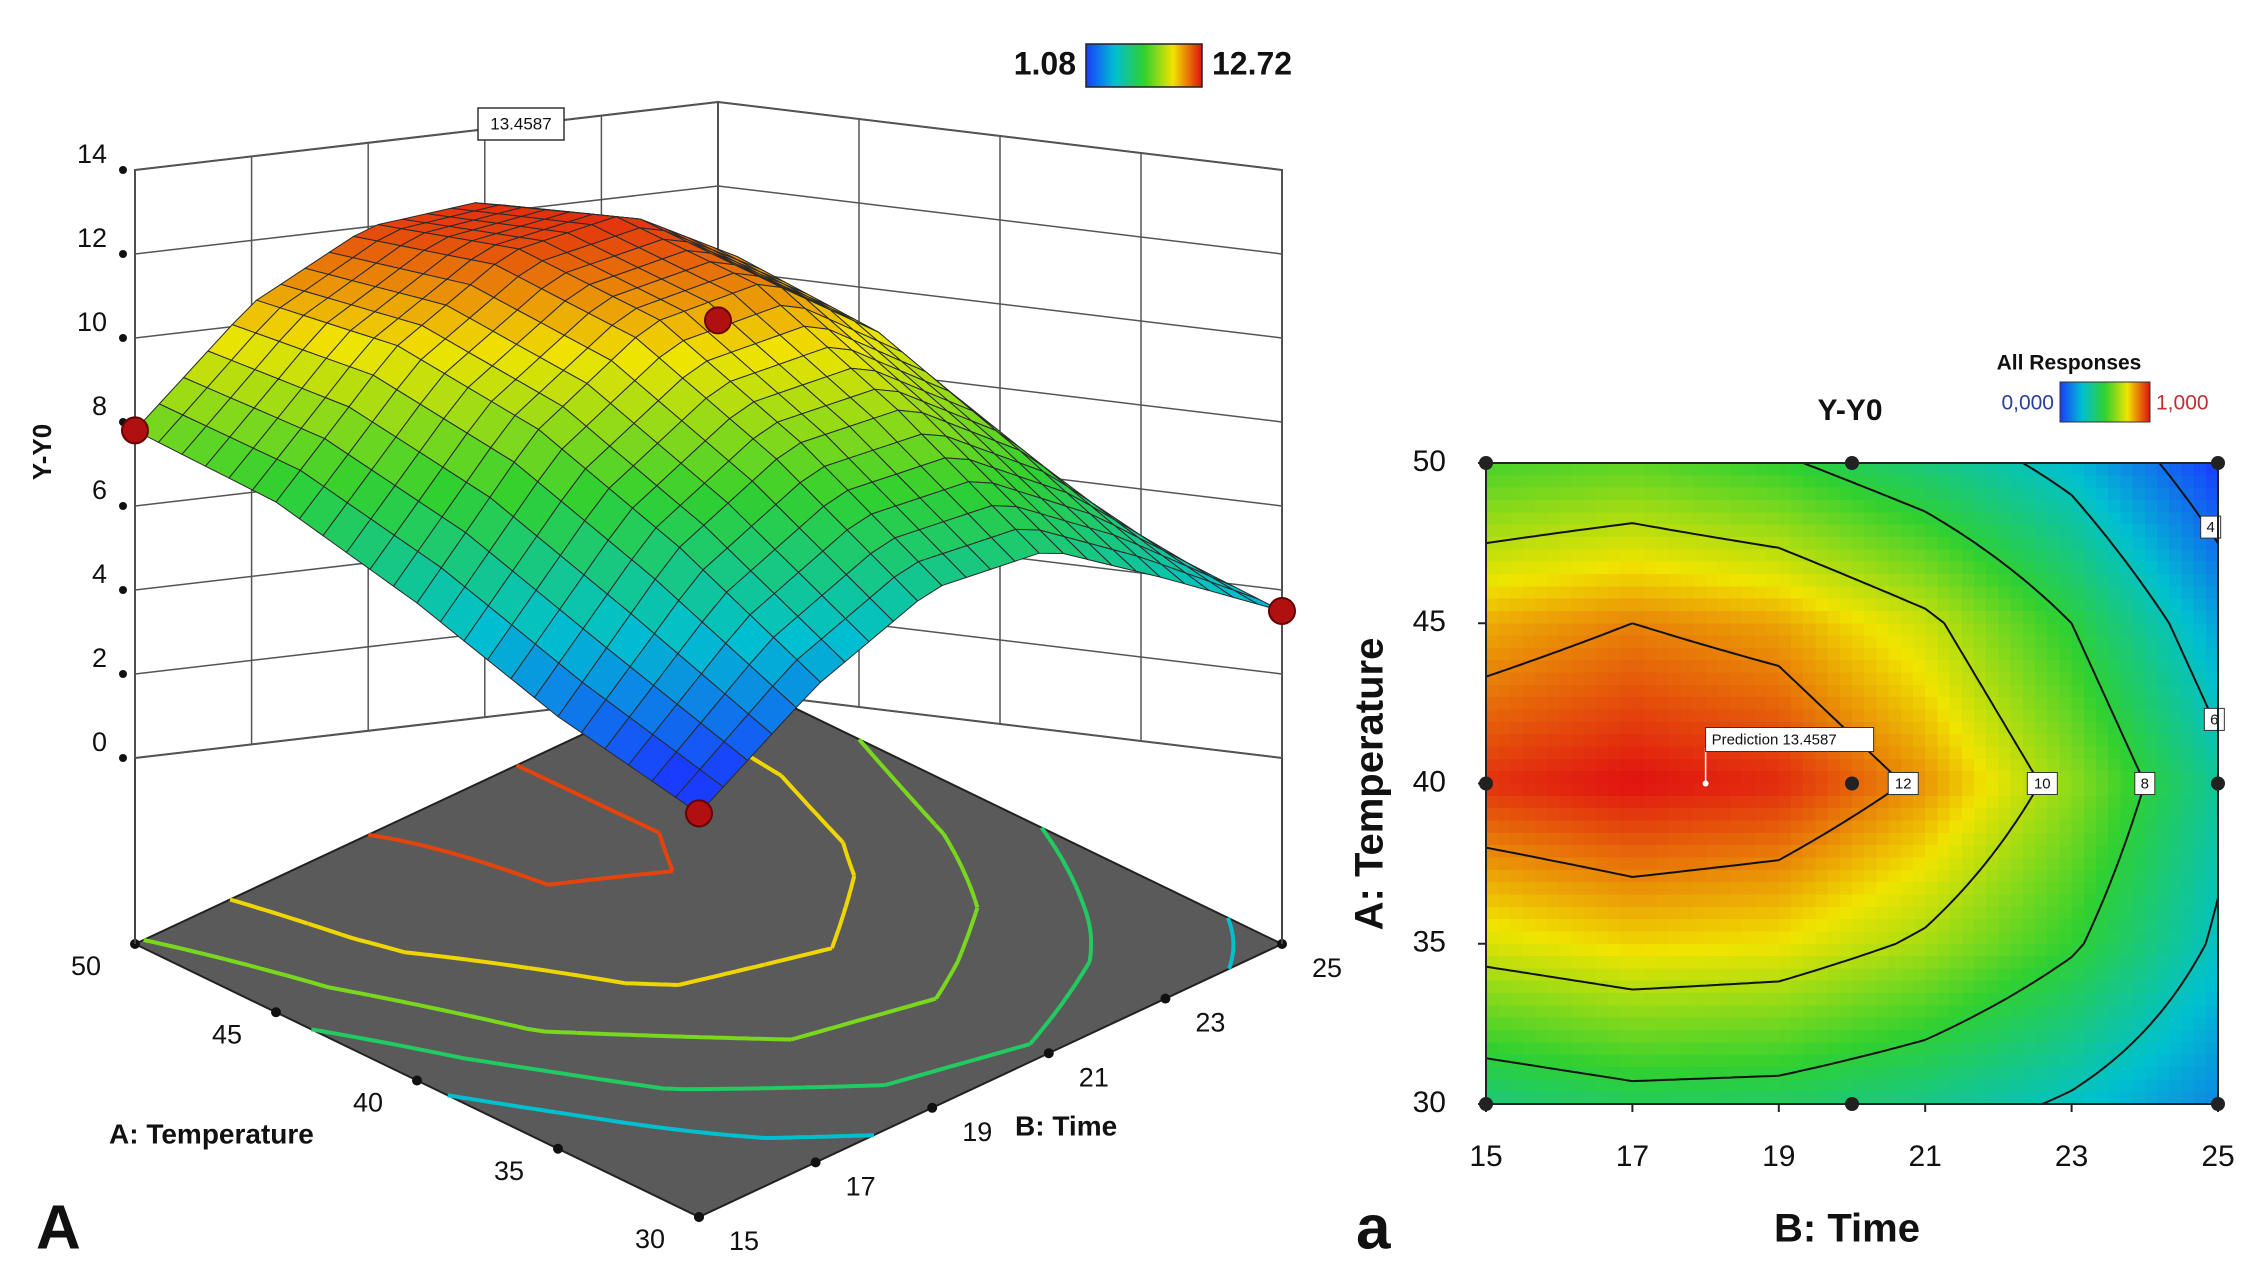  Describe the element at coordinates (123, 506) in the screenshot. I see `z-tick-mark` at that location.